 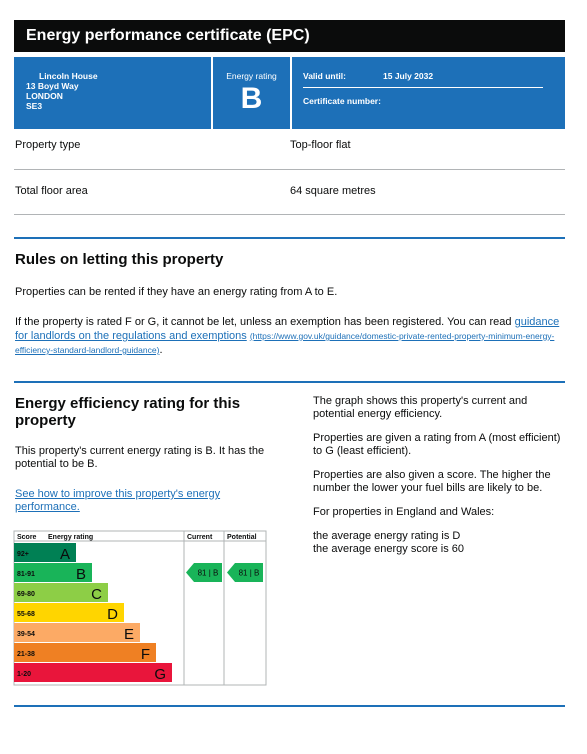 I want to click on address-line: LONDON, so click(x=44, y=96).